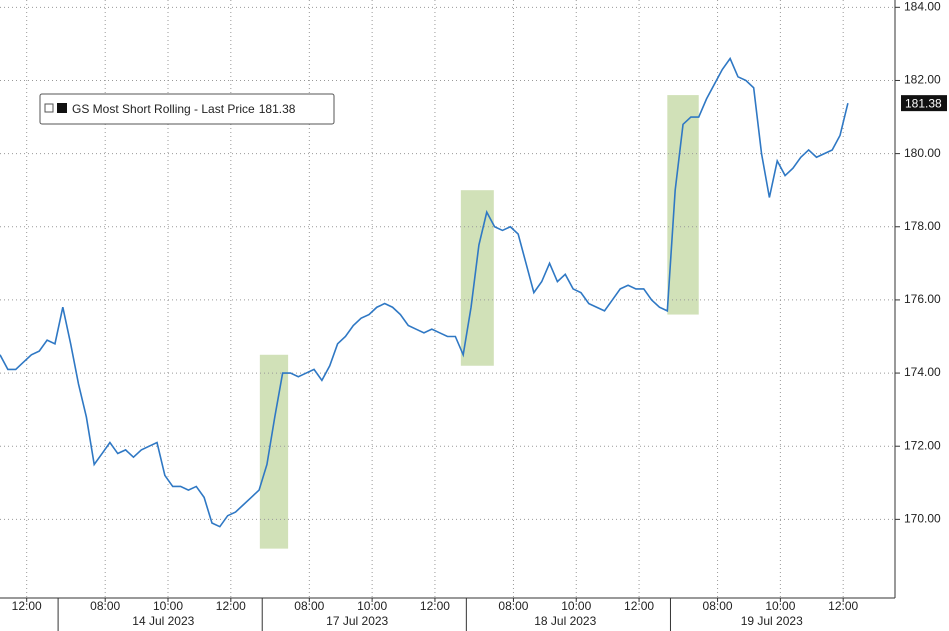 The width and height of the screenshot is (949, 631). What do you see at coordinates (922, 153) in the screenshot?
I see `y-tick-label: 180.00` at bounding box center [922, 153].